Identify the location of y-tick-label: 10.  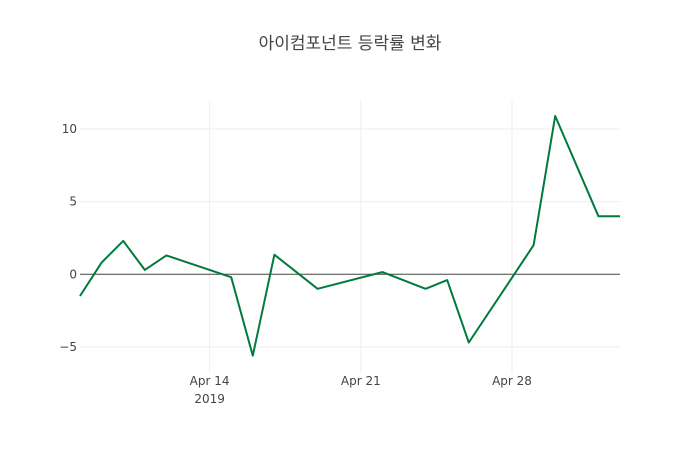
(69, 129).